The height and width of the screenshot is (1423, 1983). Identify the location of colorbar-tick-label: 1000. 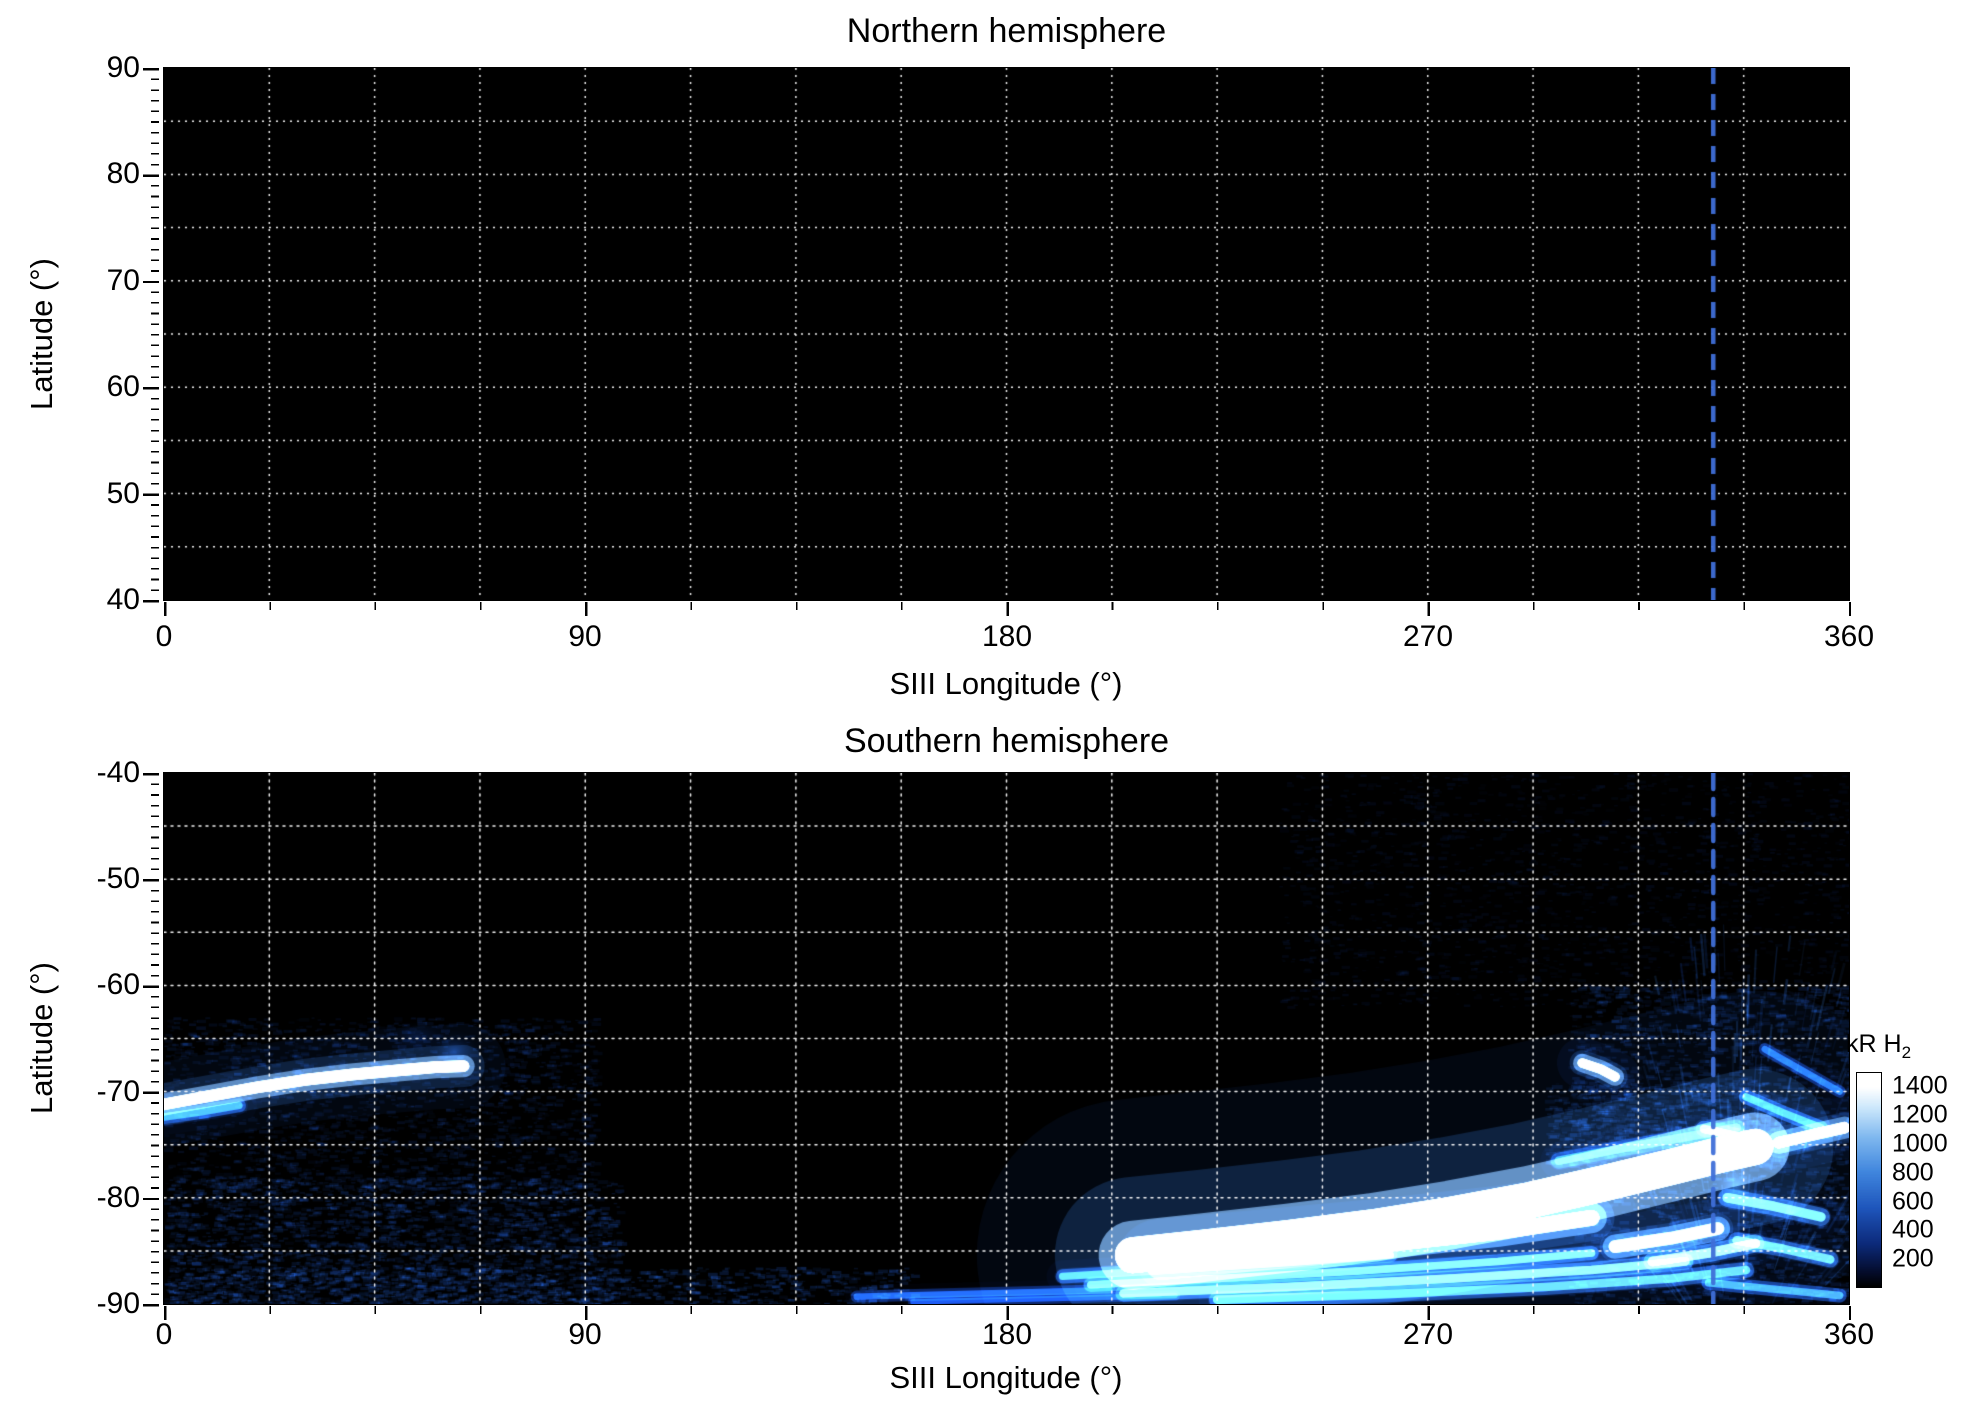
(1920, 1143).